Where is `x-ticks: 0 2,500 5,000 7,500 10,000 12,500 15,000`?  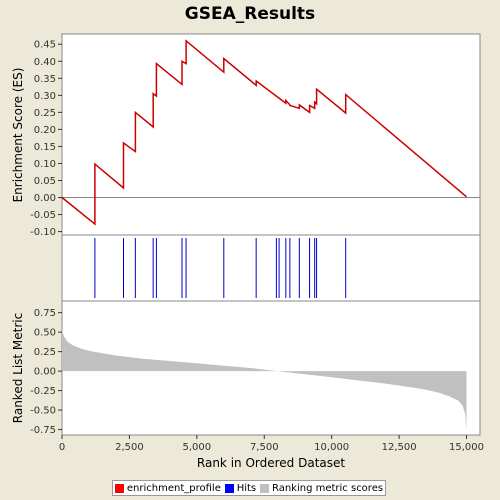
x-ticks: 0 2,500 5,000 7,500 10,000 12,500 15,000 is located at coordinates (271, 444).